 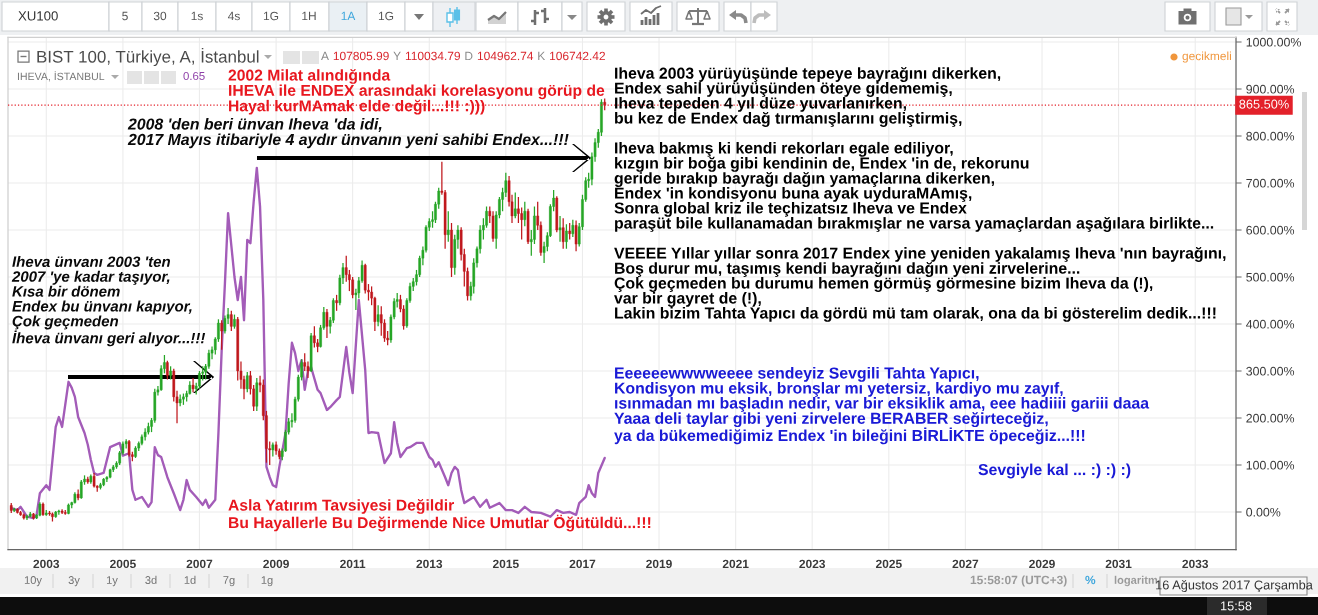 I want to click on y-tick-label: 400.00%, so click(x=1270, y=324).